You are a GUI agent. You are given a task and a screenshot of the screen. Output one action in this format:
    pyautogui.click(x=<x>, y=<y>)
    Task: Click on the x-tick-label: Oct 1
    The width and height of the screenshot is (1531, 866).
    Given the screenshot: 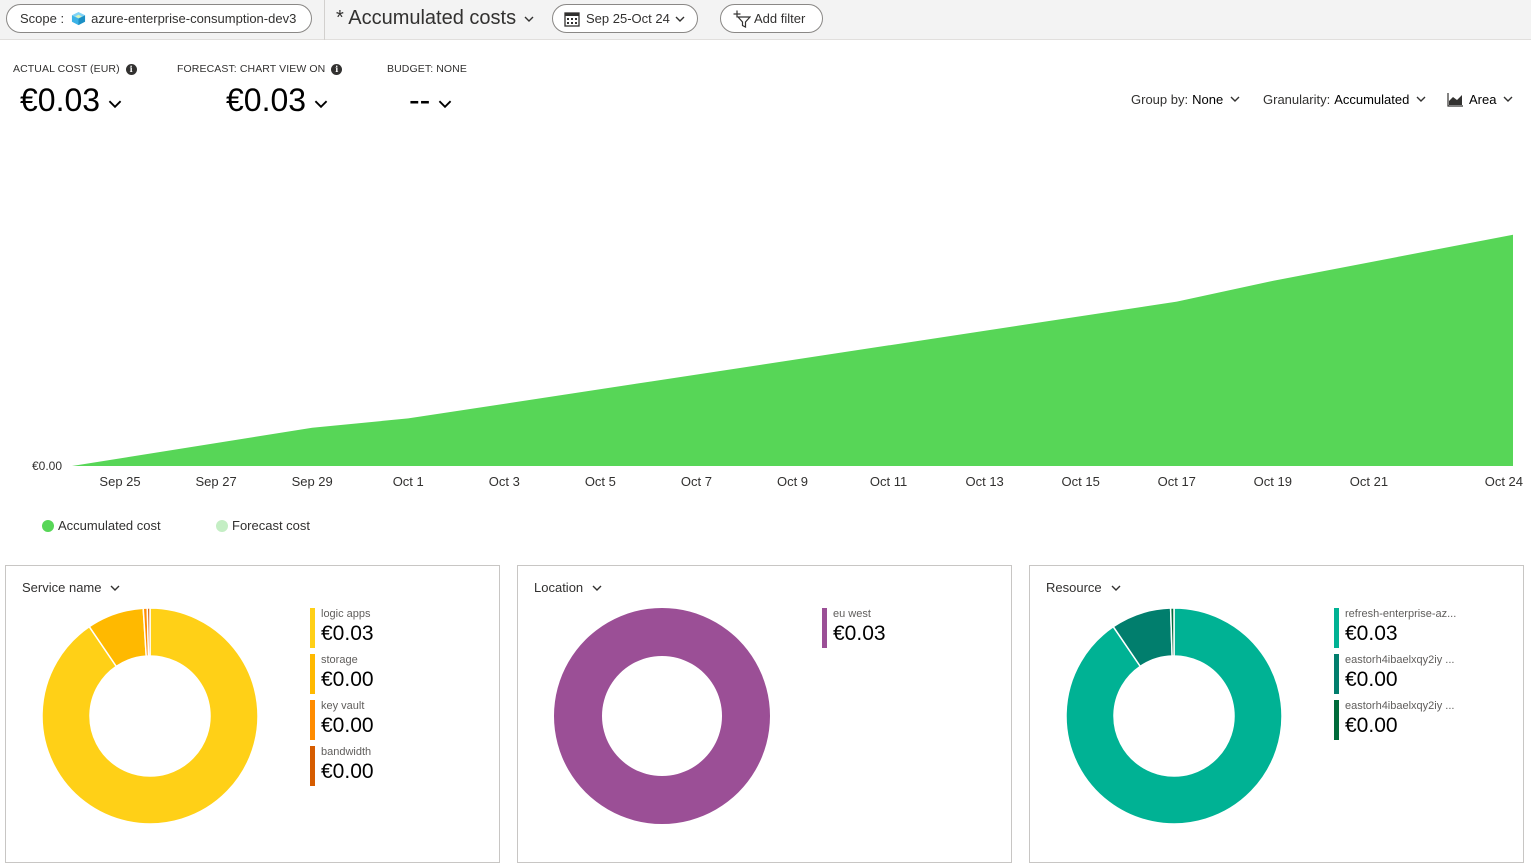 What is the action you would take?
    pyautogui.click(x=408, y=481)
    